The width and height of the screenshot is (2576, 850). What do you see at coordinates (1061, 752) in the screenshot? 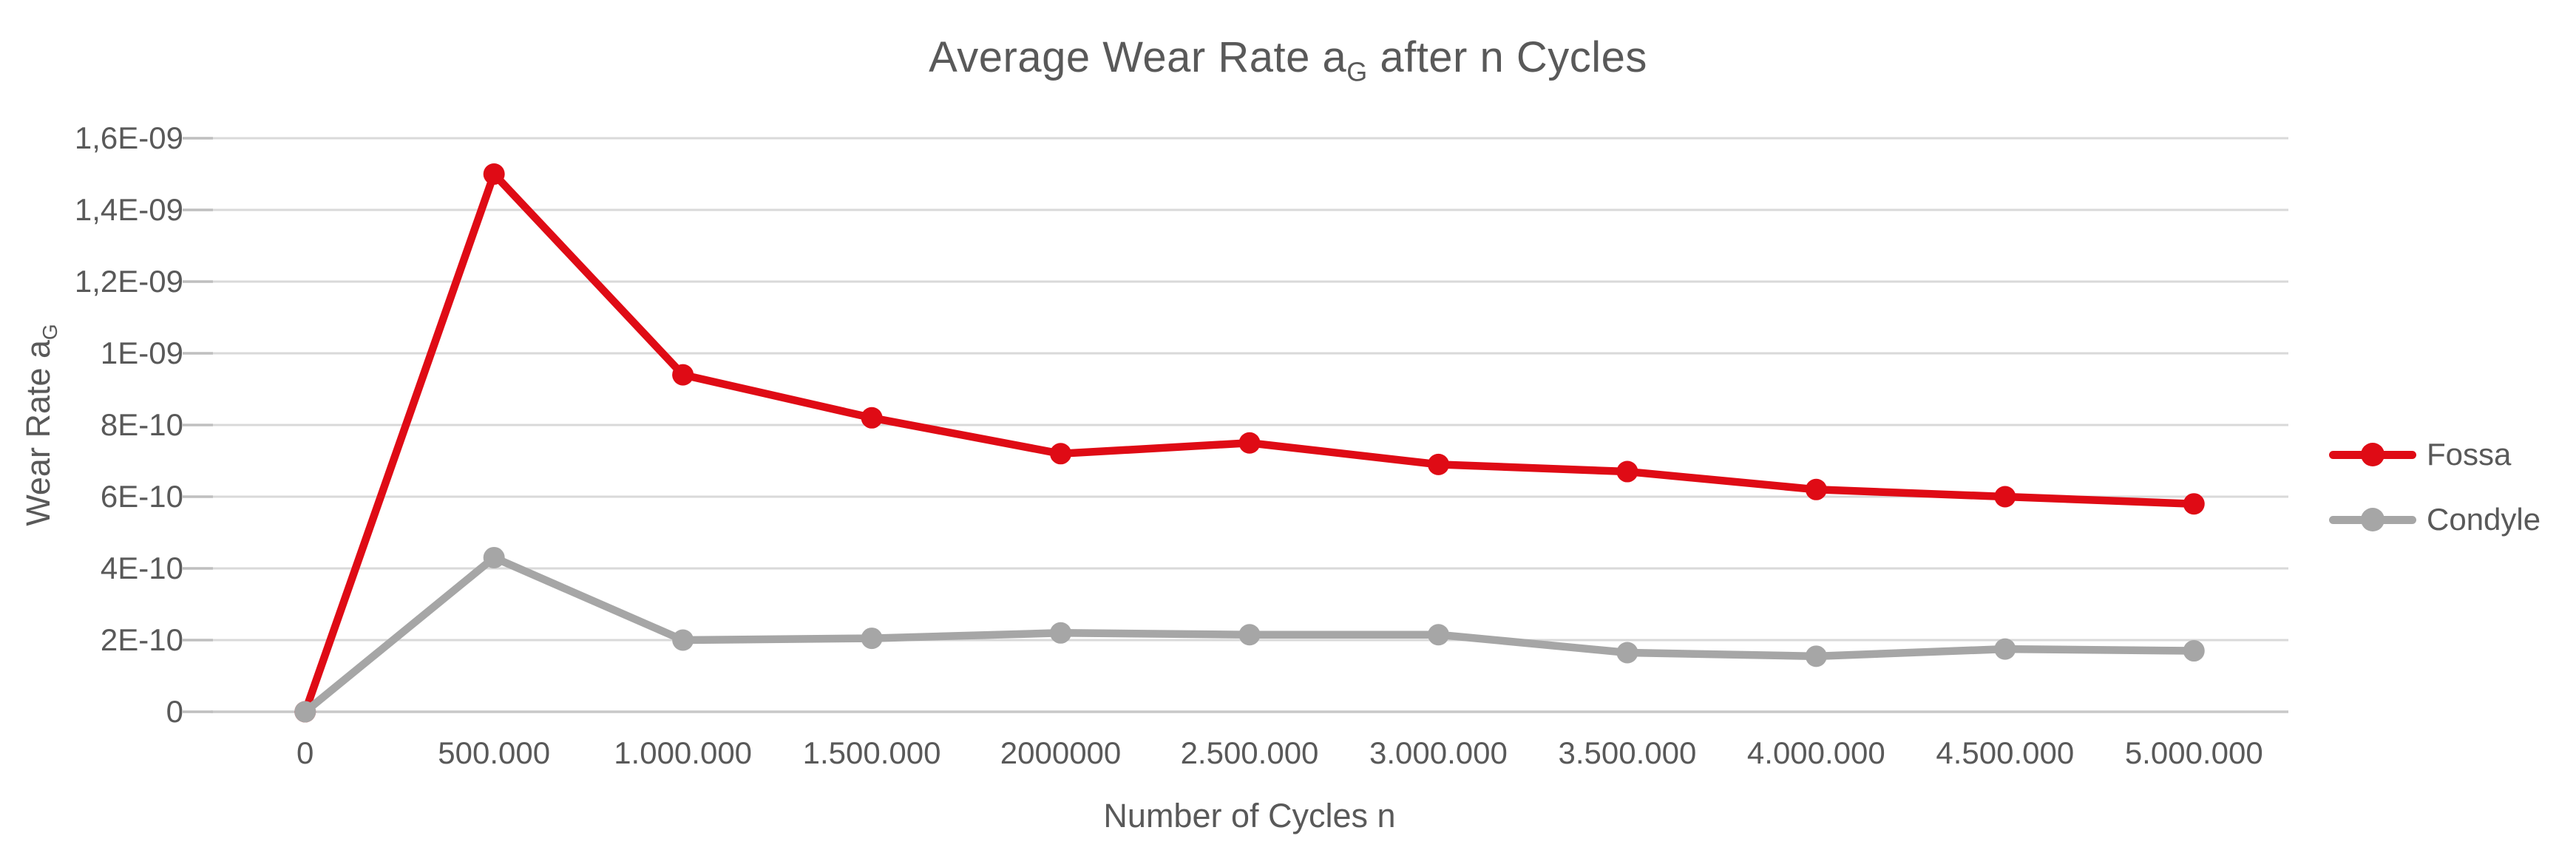
I see `x-tick-label: 2000000` at bounding box center [1061, 752].